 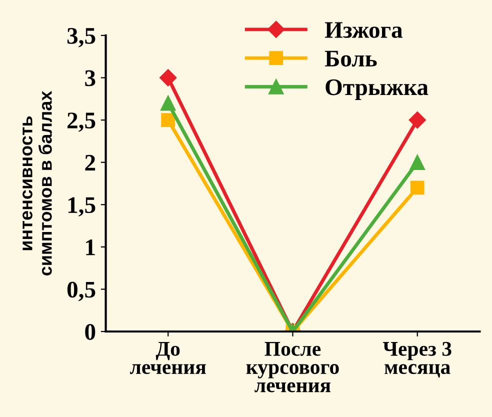 What do you see at coordinates (82, 122) in the screenshot?
I see `y-tick-label: 2,5` at bounding box center [82, 122].